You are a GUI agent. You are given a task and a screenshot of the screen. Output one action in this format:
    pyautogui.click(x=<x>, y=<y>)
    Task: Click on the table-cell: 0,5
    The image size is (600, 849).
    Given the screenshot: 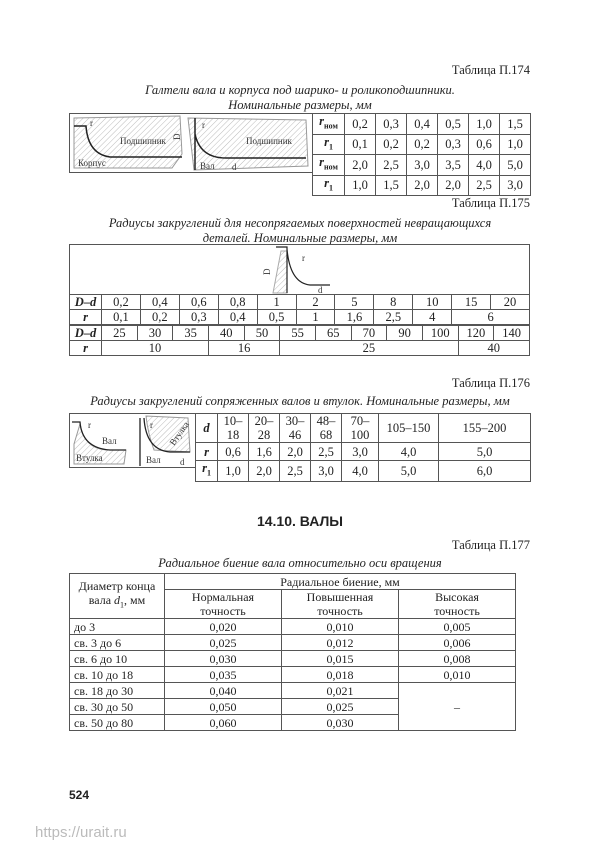 What is the action you would take?
    pyautogui.click(x=276, y=317)
    